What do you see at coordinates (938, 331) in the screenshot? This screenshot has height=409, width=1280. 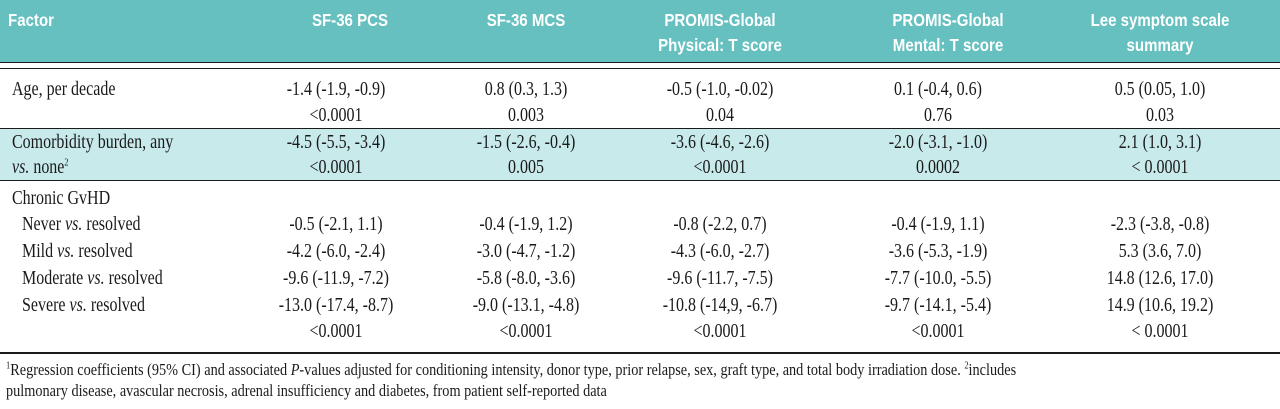 I see `row-gvhd-promis-mental-p: <0.0001` at bounding box center [938, 331].